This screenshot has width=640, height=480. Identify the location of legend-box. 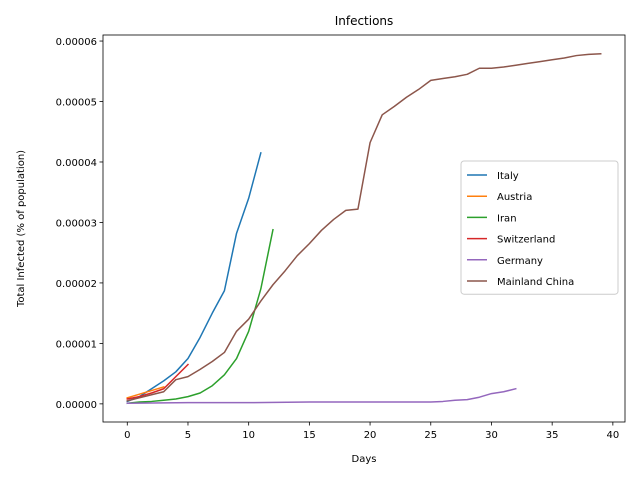
(539, 227).